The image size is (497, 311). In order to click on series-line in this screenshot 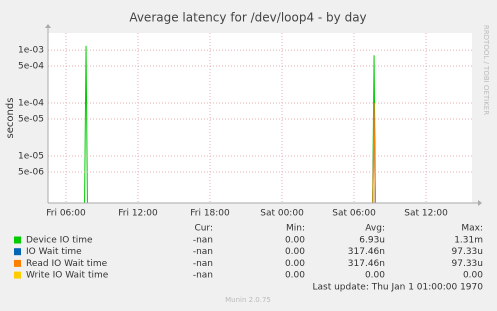, I will do `click(374, 153)`.